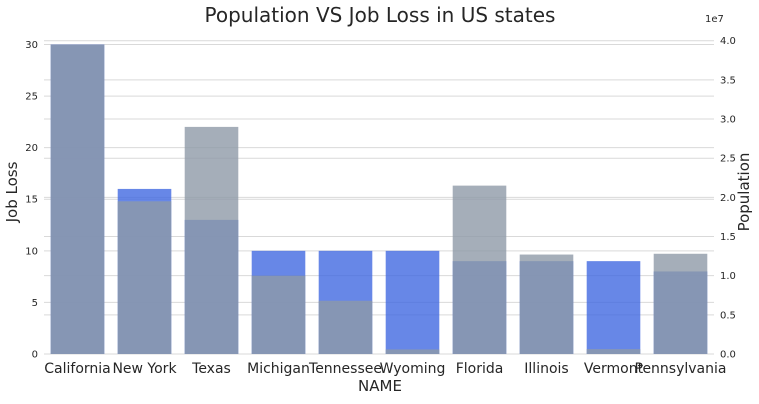 The width and height of the screenshot is (759, 404). I want to click on y-tick-label-right: 0.0, so click(728, 355).